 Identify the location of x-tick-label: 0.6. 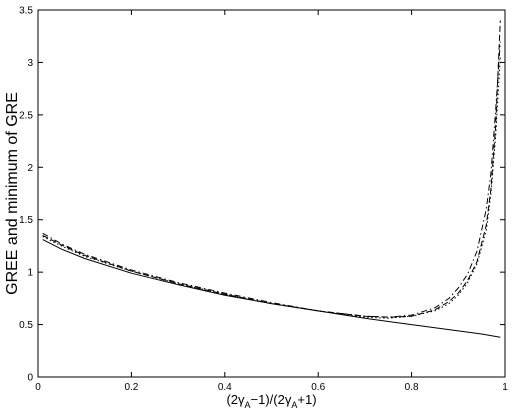
(318, 387).